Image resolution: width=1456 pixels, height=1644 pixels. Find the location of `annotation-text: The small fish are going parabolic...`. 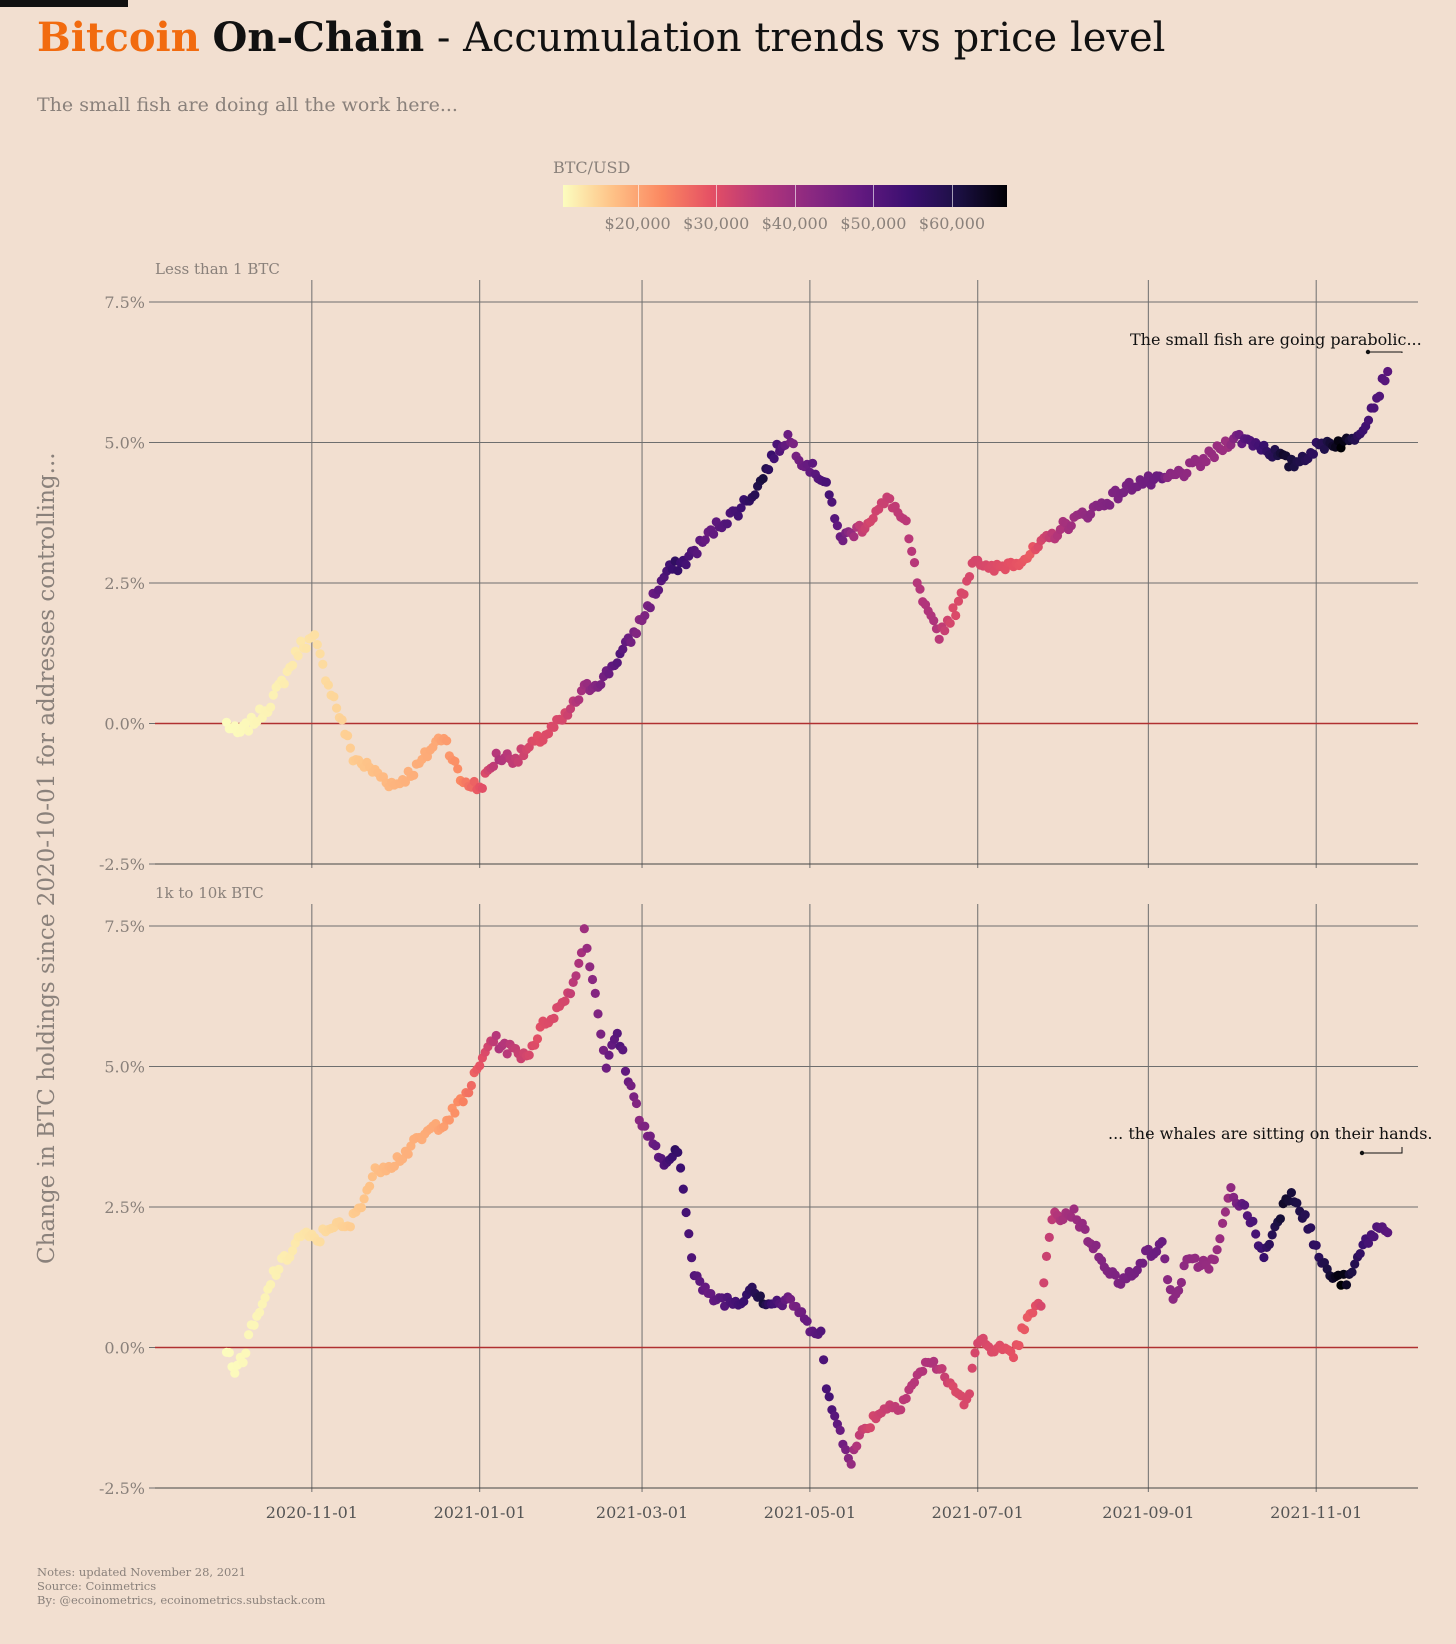

annotation-text: The small fish are going parabolic... is located at coordinates (1276, 339).